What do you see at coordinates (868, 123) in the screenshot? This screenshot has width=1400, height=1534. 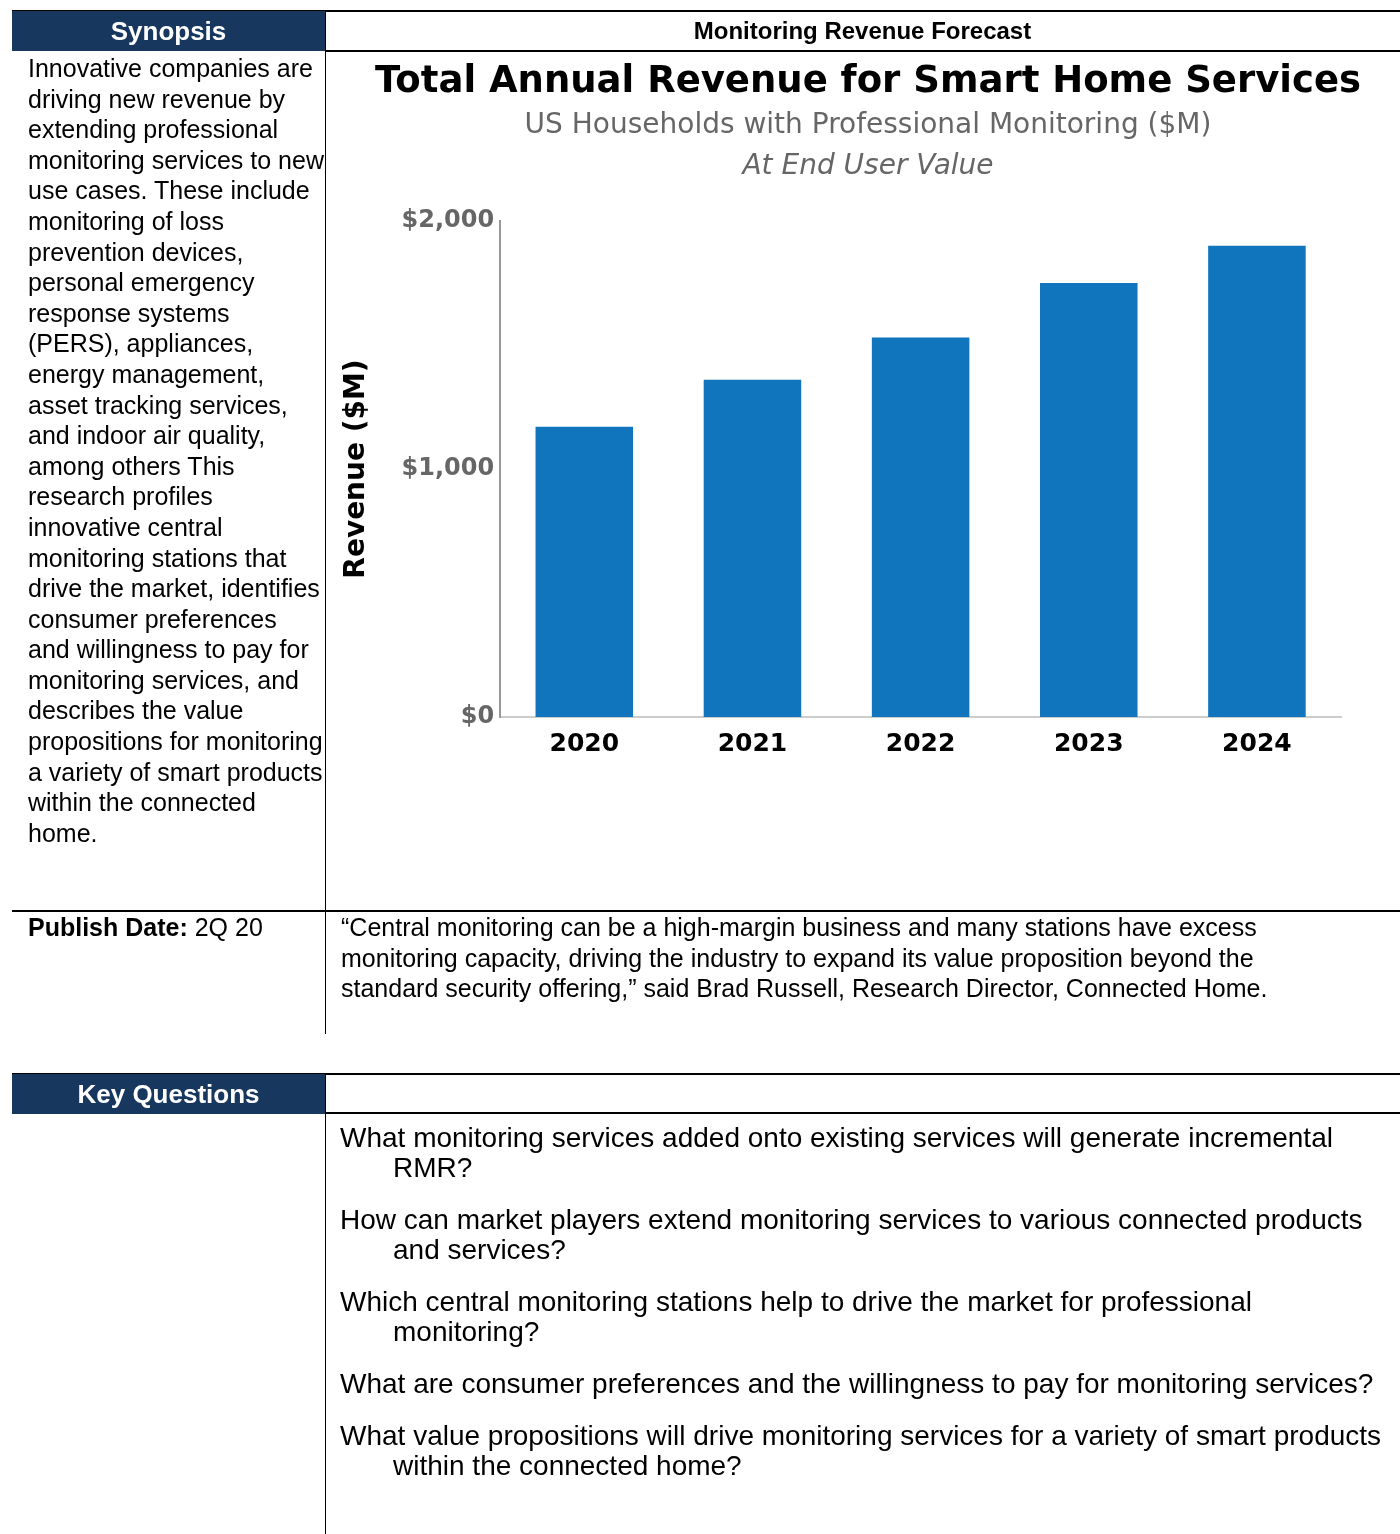 I see `chart-subtitle: US Households with Professional Monitoring ($M)` at bounding box center [868, 123].